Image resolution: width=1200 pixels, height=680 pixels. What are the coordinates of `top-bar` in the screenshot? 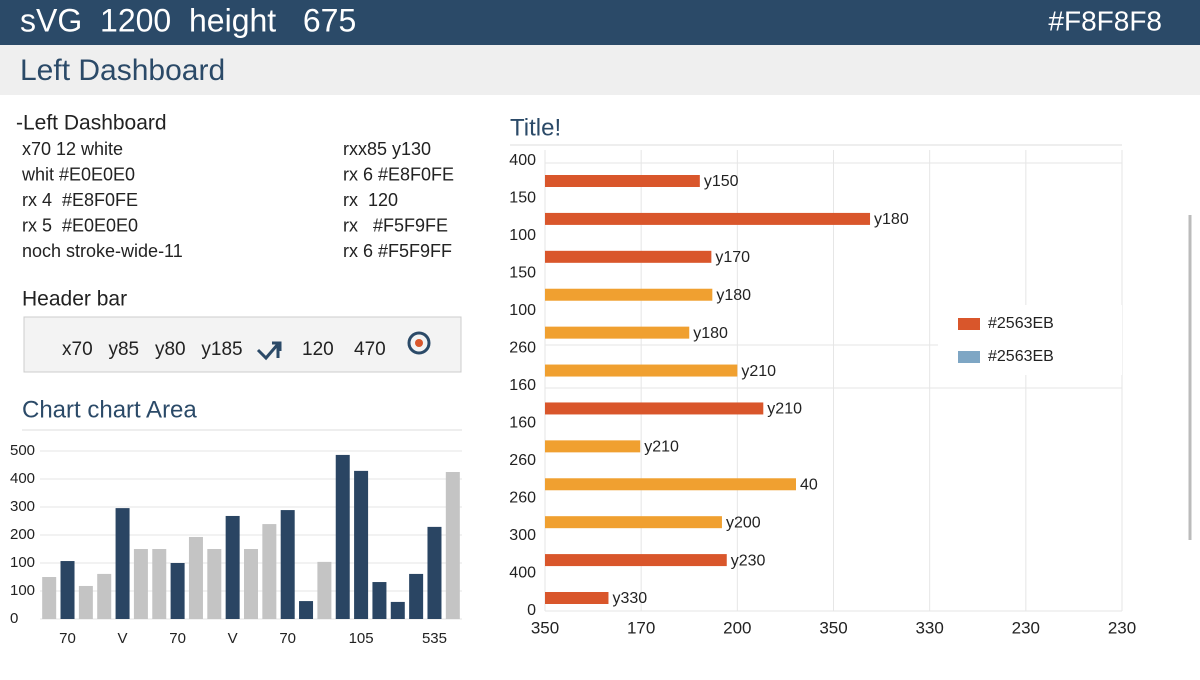 It's located at (600, 22).